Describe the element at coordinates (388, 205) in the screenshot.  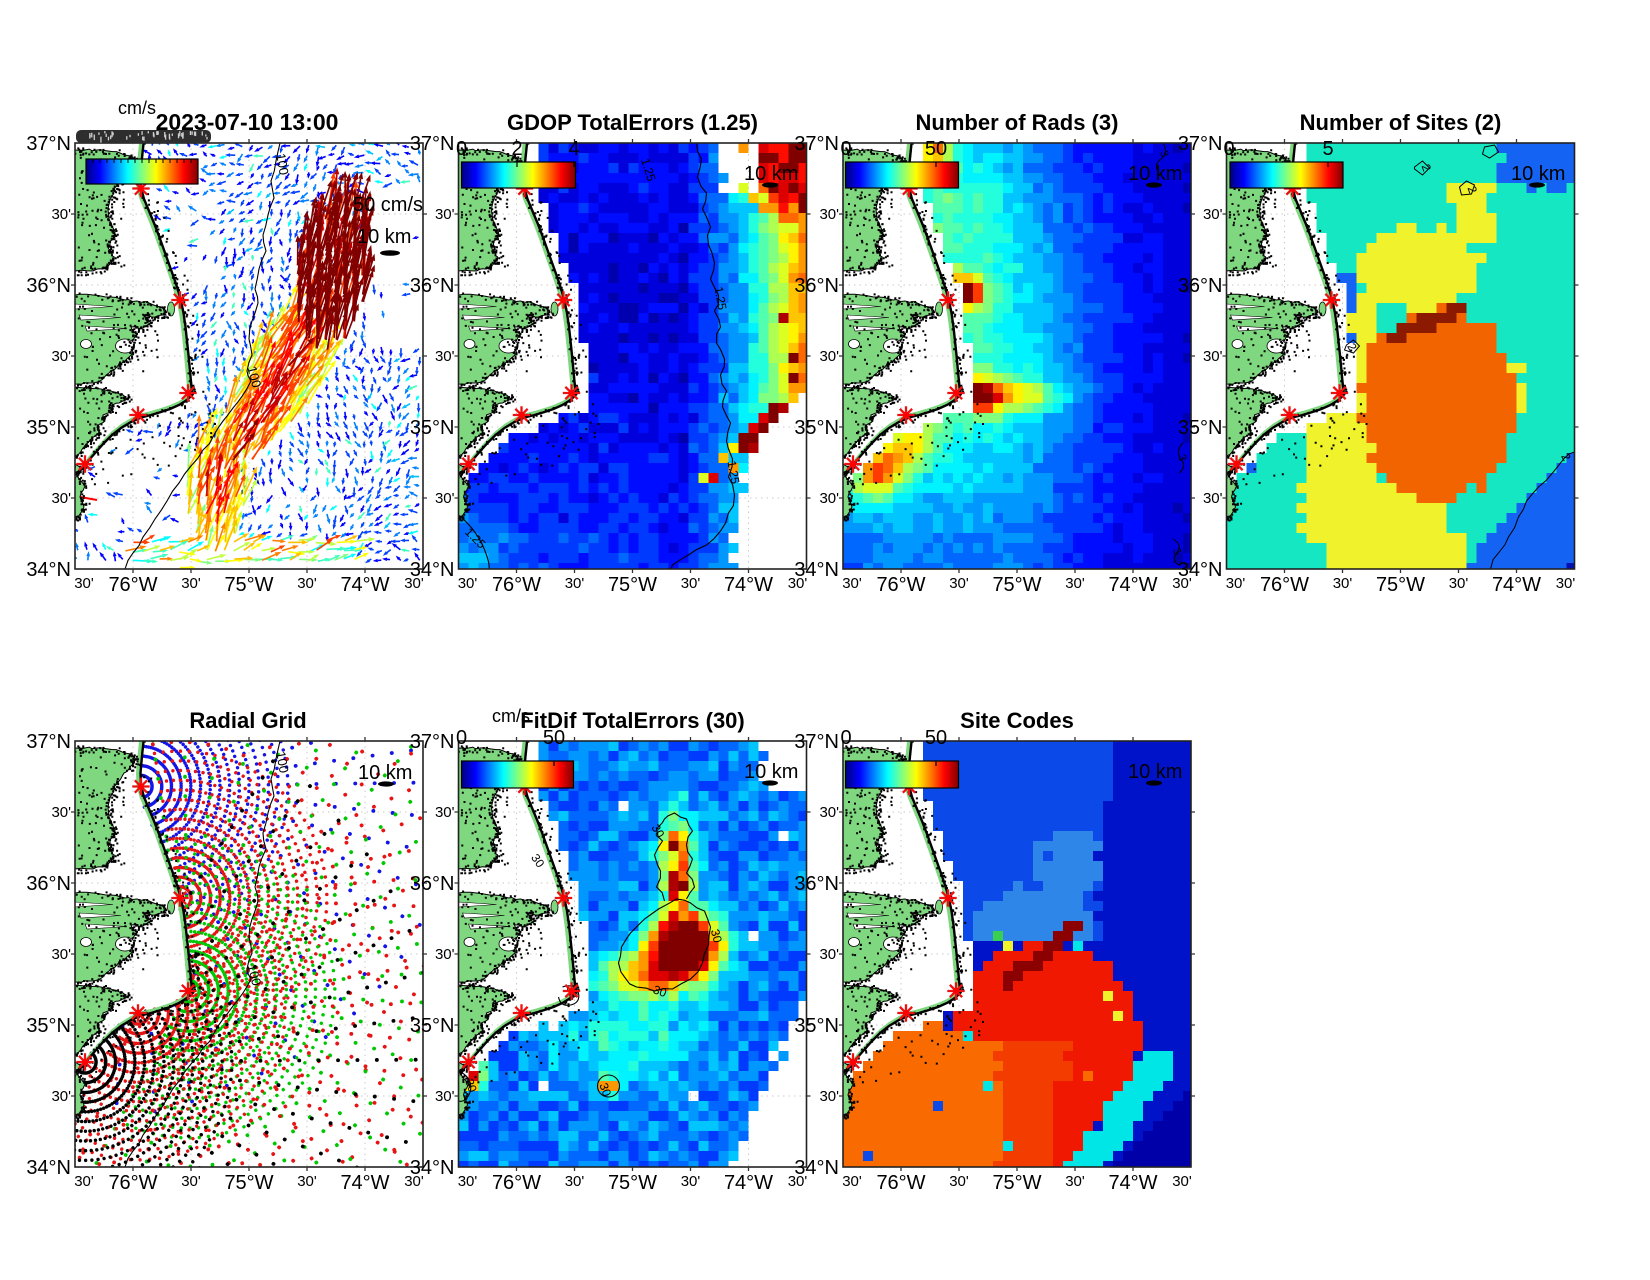
I see `svg-text: 50 cm/s` at that location.